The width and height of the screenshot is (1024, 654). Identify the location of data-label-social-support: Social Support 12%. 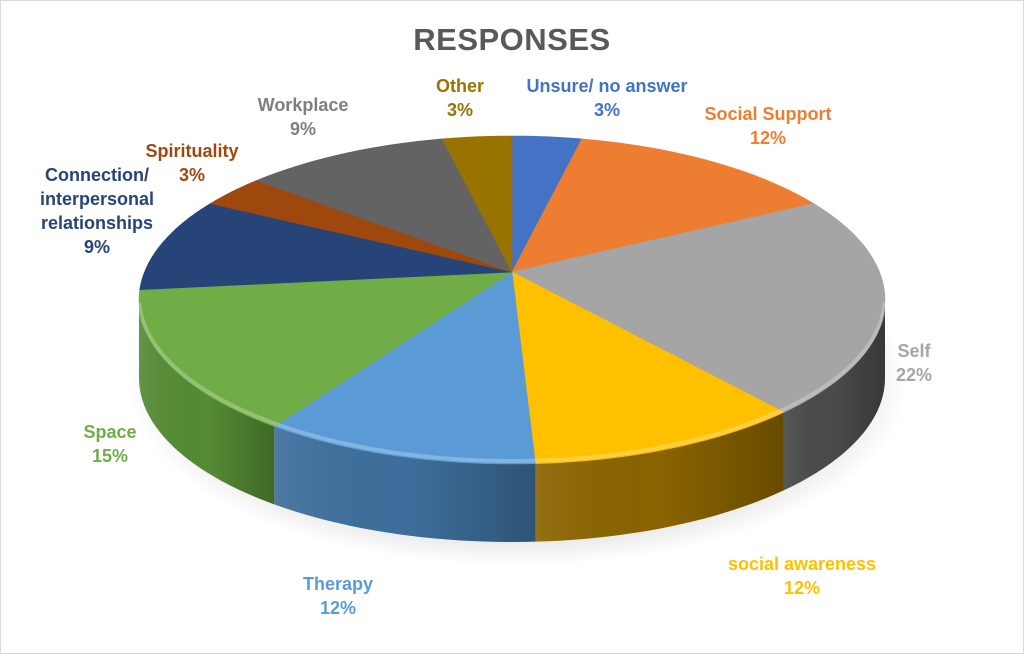
(767, 126).